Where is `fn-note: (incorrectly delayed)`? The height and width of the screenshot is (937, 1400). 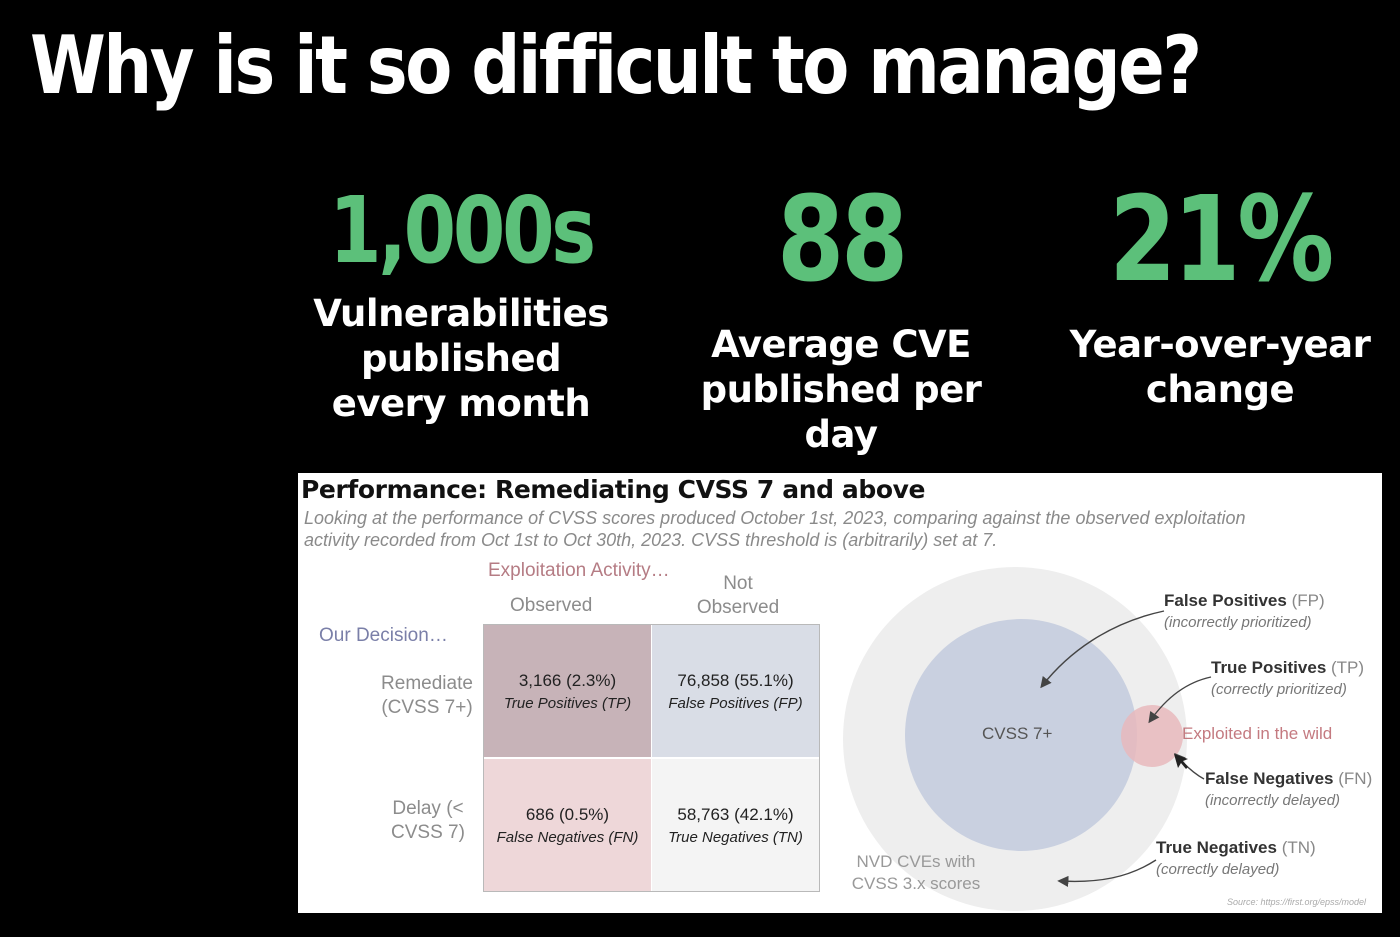 fn-note: (incorrectly delayed) is located at coordinates (1273, 800).